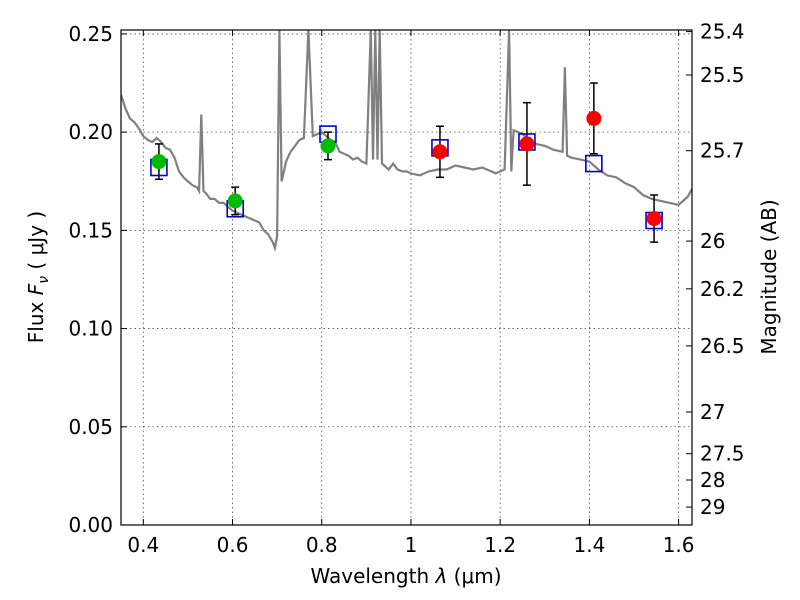  I want to click on x-tick-label: 0.8, so click(322, 545).